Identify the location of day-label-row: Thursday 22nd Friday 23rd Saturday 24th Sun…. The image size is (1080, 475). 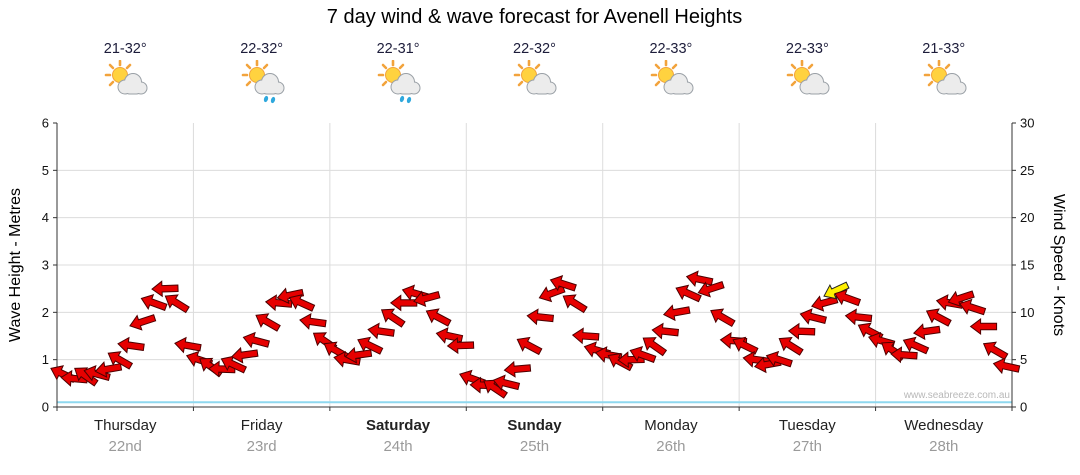
(534, 436).